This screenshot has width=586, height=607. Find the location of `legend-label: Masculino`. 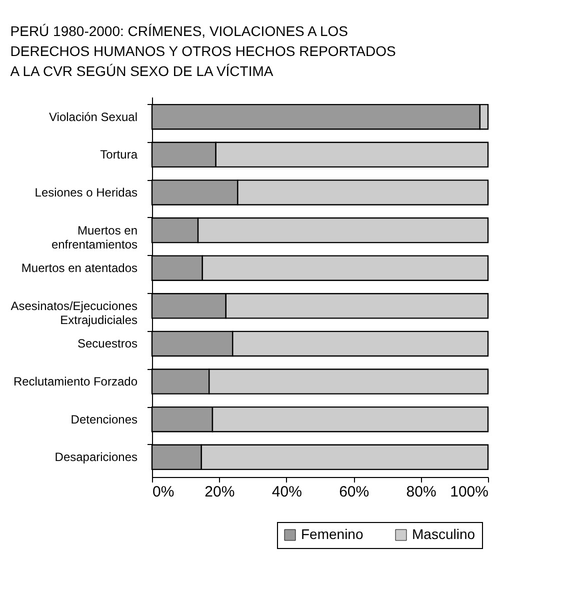

legend-label: Masculino is located at coordinates (444, 534).